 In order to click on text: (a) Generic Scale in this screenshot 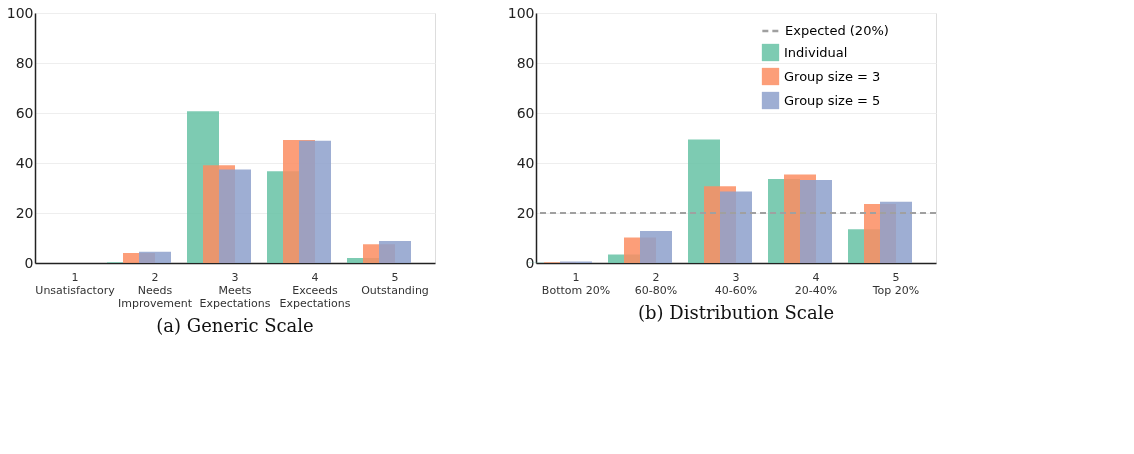, I will do `click(235, 325)`.